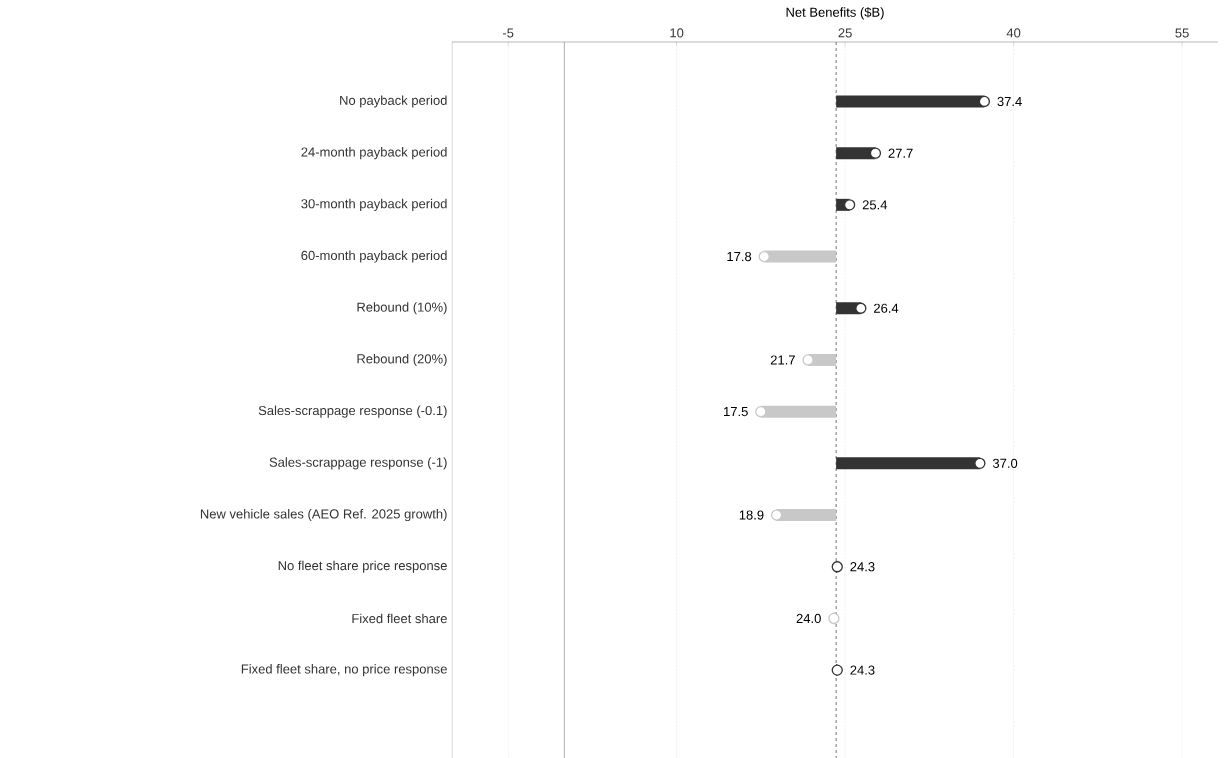  I want to click on data-label: 25.4, so click(875, 205).